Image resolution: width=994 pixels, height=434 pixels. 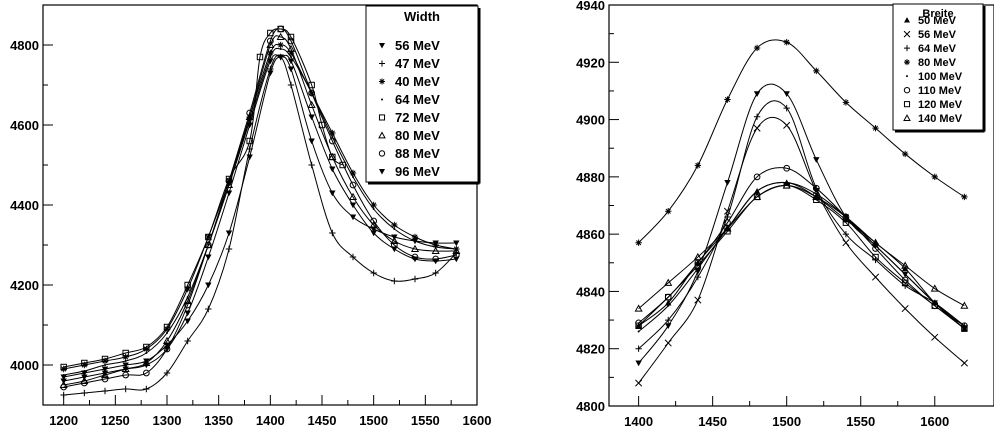 What do you see at coordinates (409, 171) in the screenshot?
I see `legend-item: 96 MeV` at bounding box center [409, 171].